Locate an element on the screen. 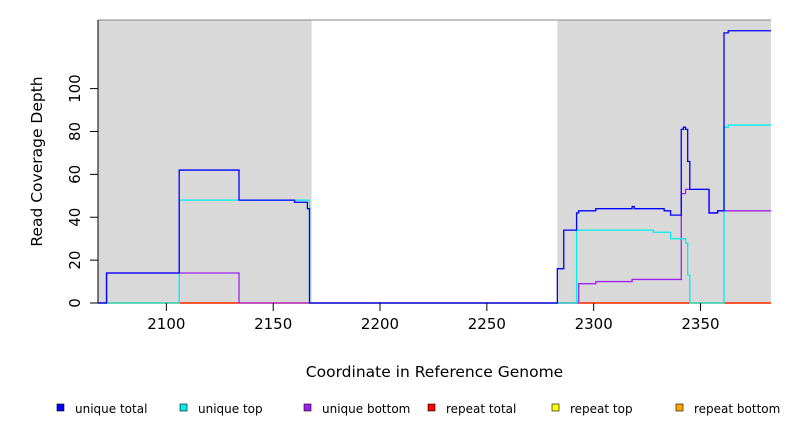 The image size is (792, 432). y-tick-label: 40 is located at coordinates (75, 217).